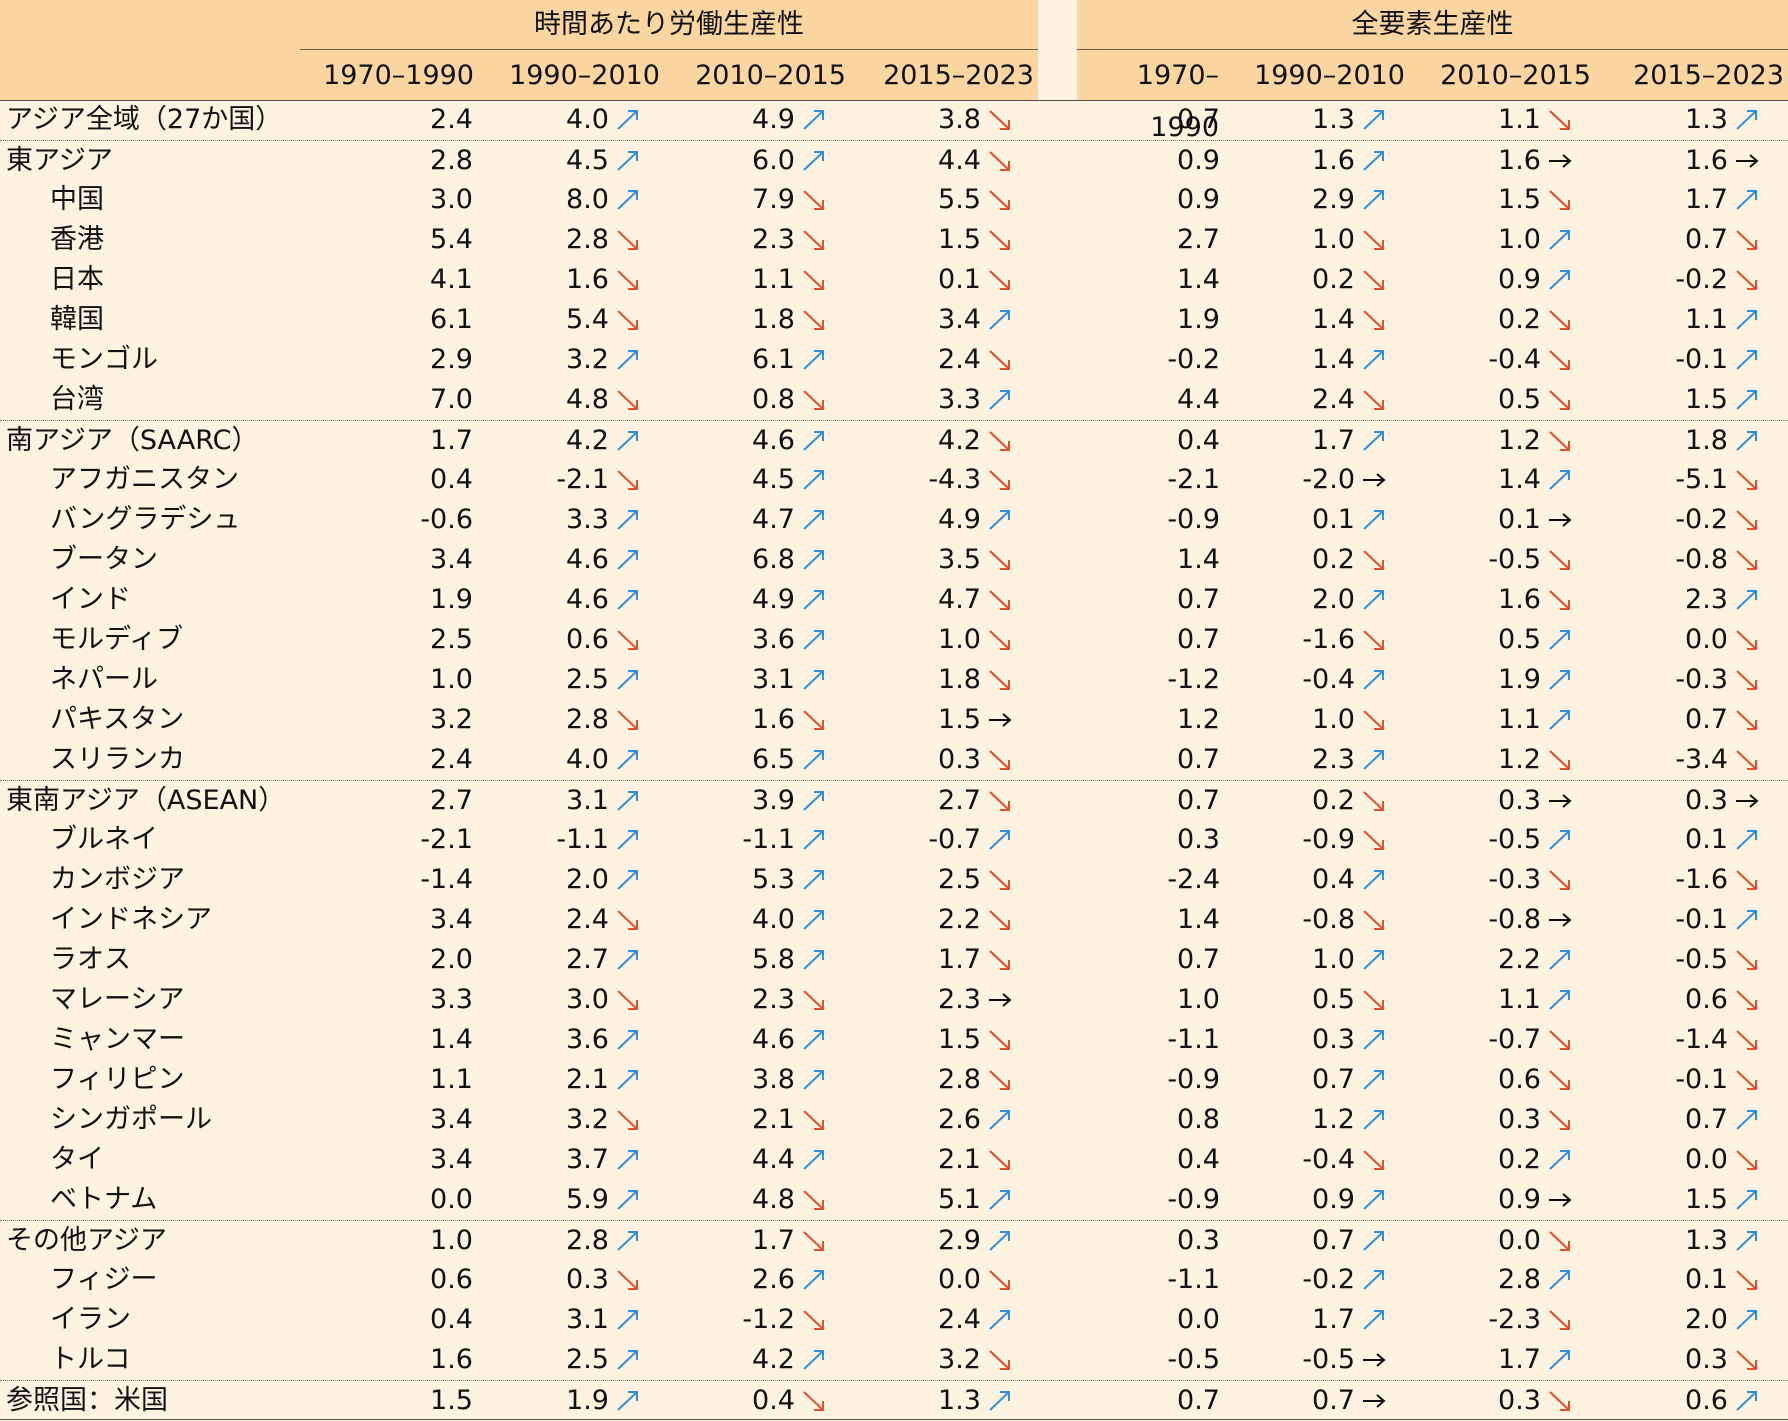 The width and height of the screenshot is (1788, 1421). Describe the element at coordinates (1333, 1119) in the screenshot. I see `value-cell: 1.2` at that location.